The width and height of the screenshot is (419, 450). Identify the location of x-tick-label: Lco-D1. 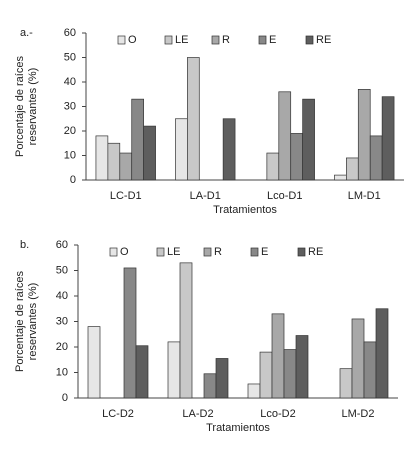
(284, 196).